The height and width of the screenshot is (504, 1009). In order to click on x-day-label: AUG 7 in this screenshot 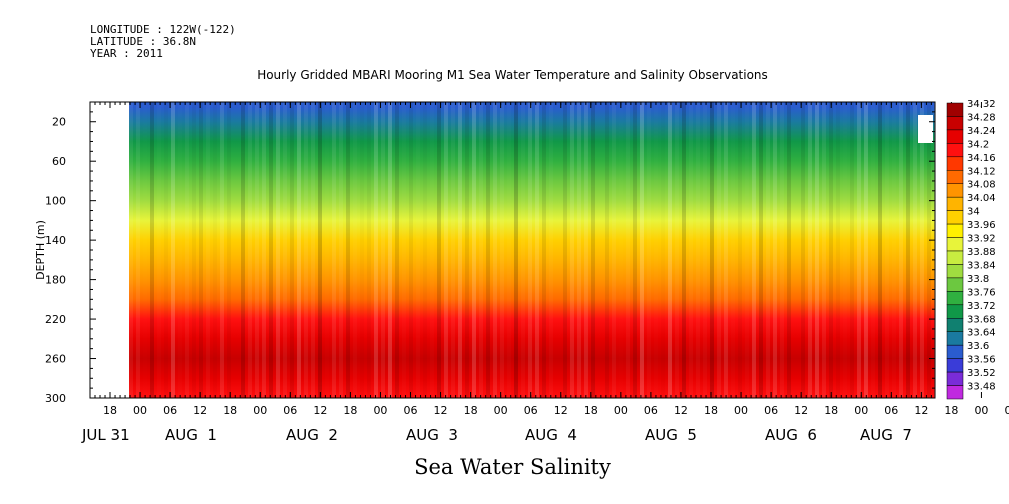, I will do `click(886, 435)`.